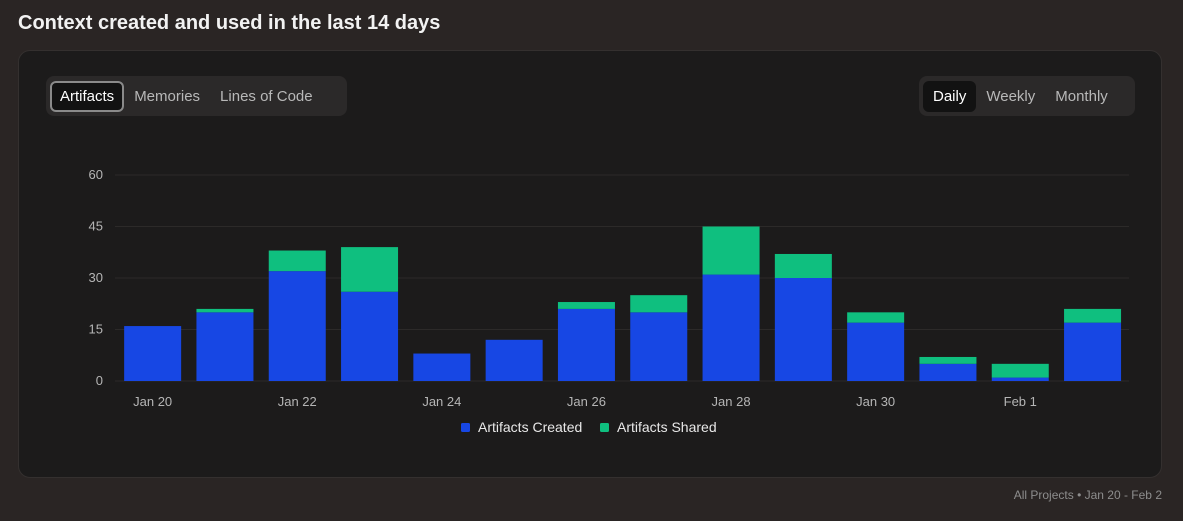 This screenshot has width=1183, height=521. Describe the element at coordinates (950, 96) in the screenshot. I see `tab-daily: Daily` at that location.